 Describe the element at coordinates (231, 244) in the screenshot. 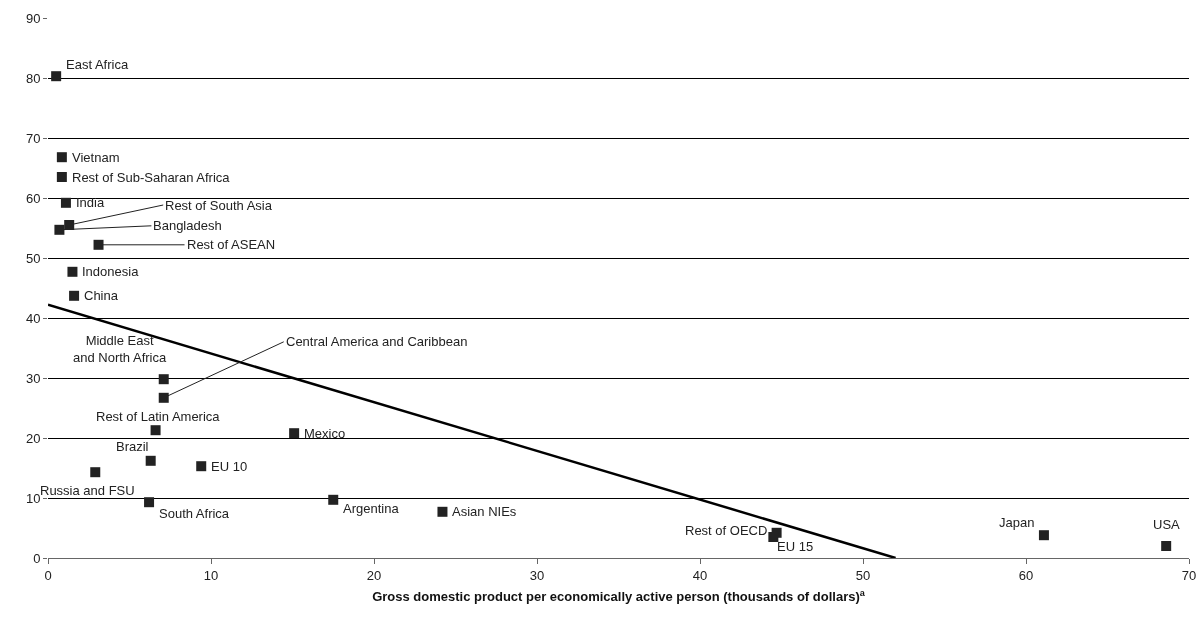

I see `annotation: Rest of ASEAN` at that location.